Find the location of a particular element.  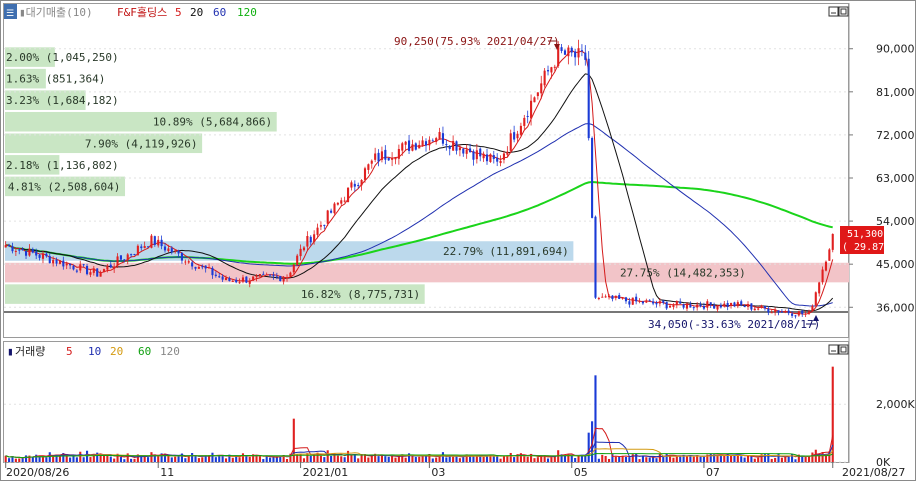

current-price: 51,300 is located at coordinates (865, 234).